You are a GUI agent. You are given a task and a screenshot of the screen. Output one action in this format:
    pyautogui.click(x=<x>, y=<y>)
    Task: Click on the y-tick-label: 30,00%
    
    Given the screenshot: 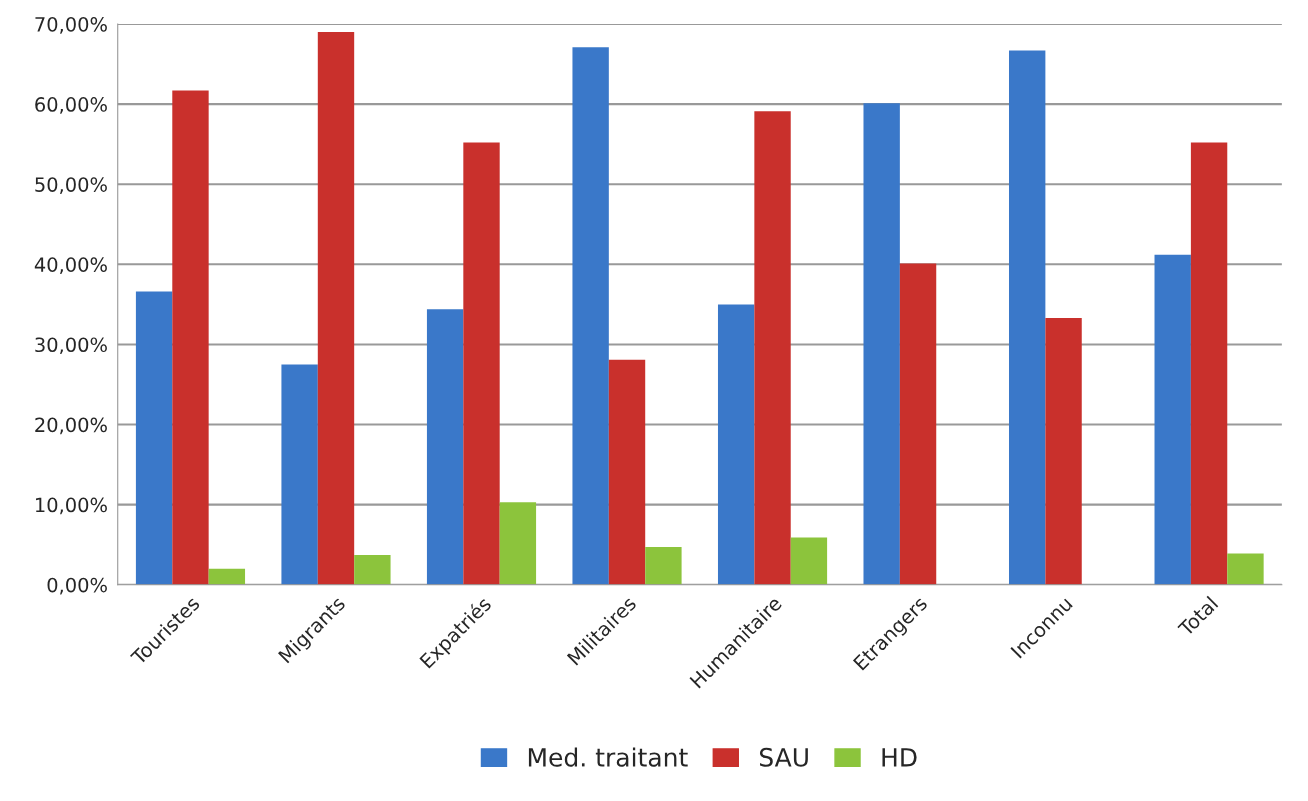 What is the action you would take?
    pyautogui.click(x=71, y=346)
    